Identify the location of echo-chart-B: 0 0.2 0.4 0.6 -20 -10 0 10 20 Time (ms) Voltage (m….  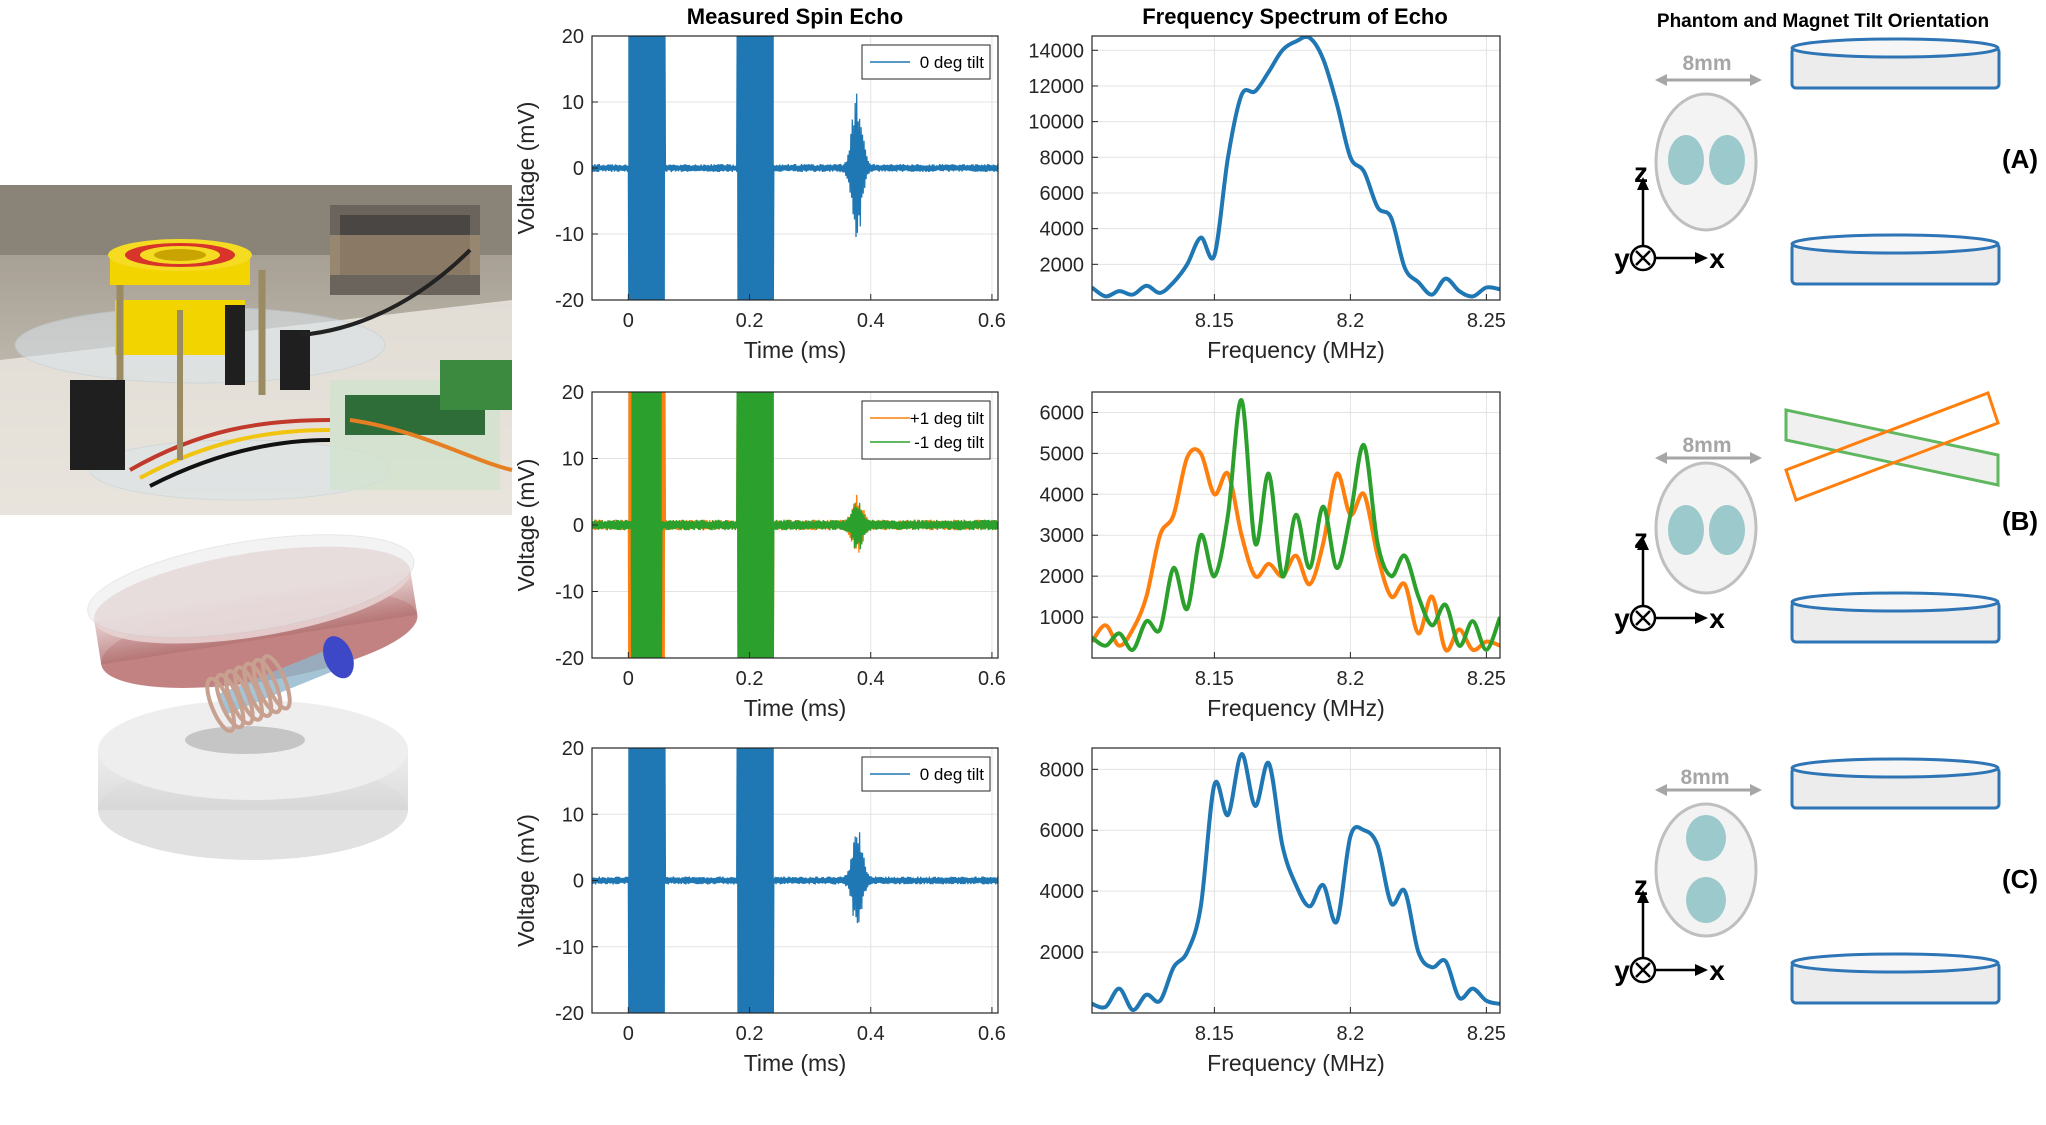
(759, 551).